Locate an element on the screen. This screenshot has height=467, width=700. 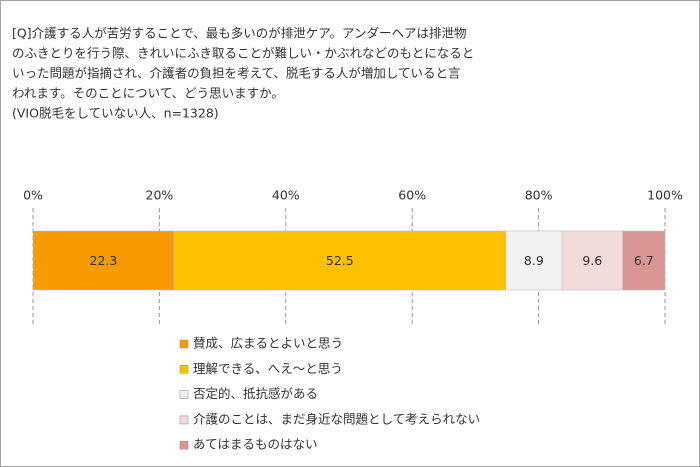
legend-label: 賛成、広まるとよいと思う is located at coordinates (268, 343).